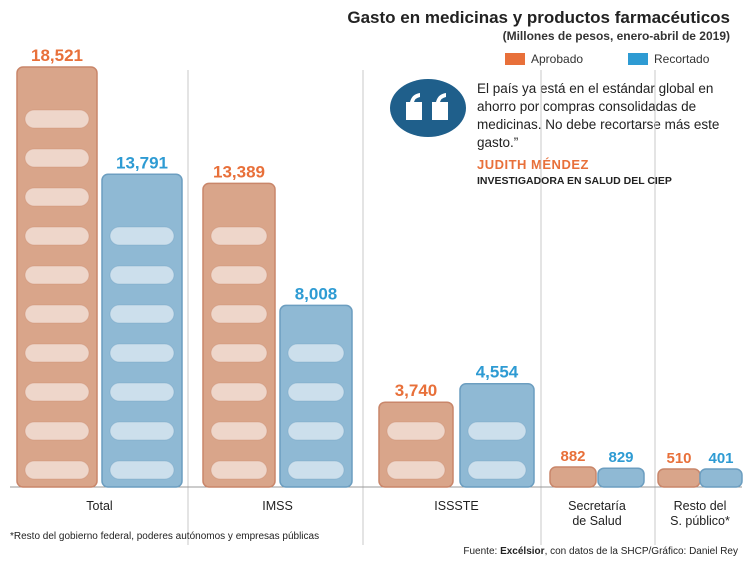 This screenshot has width=750, height=562. What do you see at coordinates (620, 457) in the screenshot?
I see `value-label-cut-3: 829` at bounding box center [620, 457].